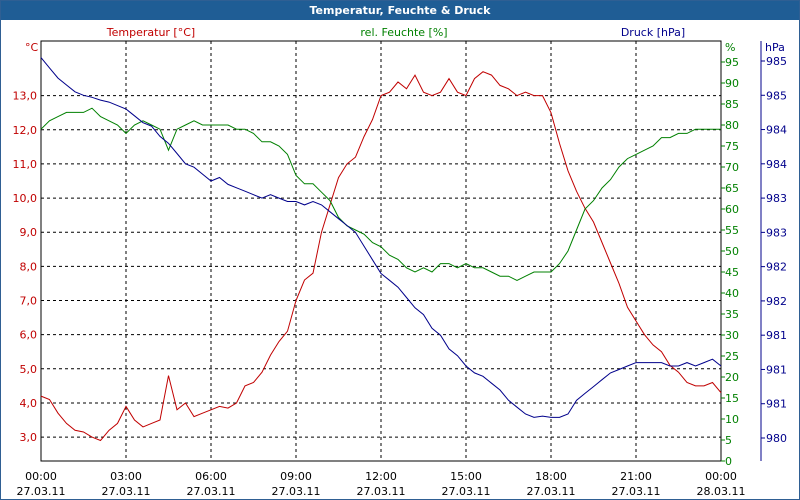  What do you see at coordinates (732, 419) in the screenshot?
I see `humidity-tick-label: 10` at bounding box center [732, 419].